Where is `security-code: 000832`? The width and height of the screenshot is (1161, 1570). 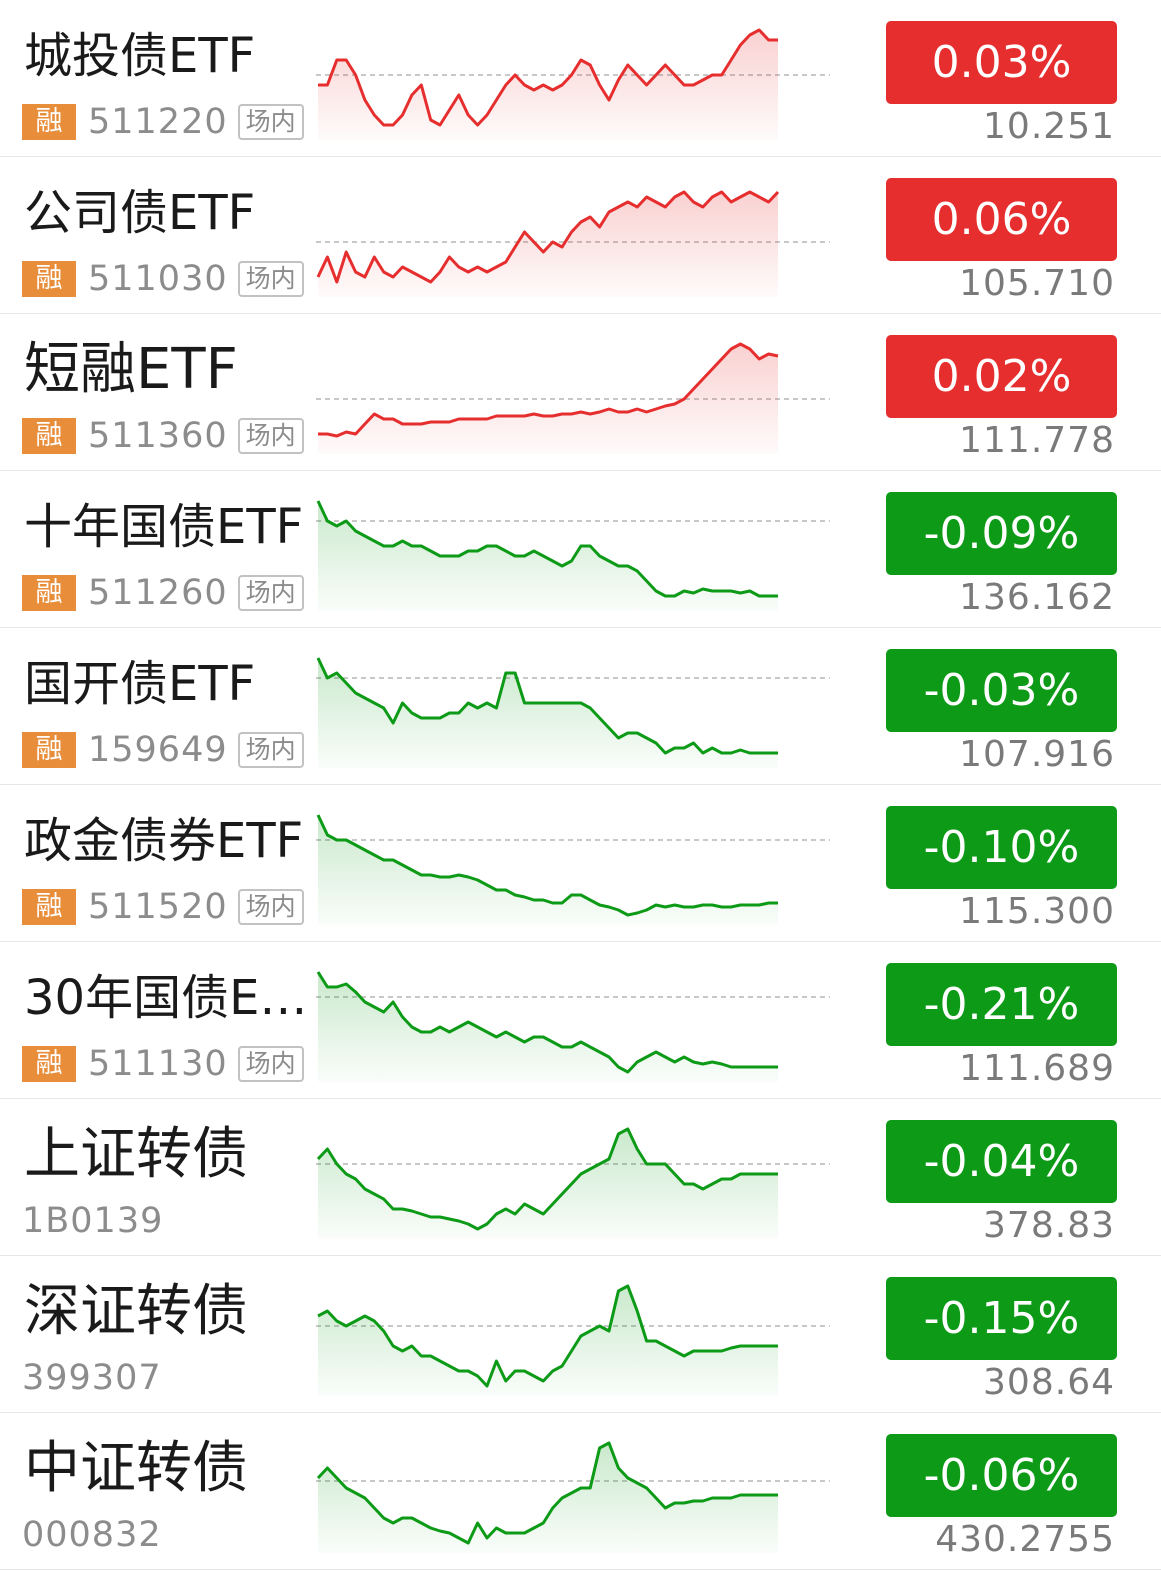
security-code: 000832 is located at coordinates (92, 1535).